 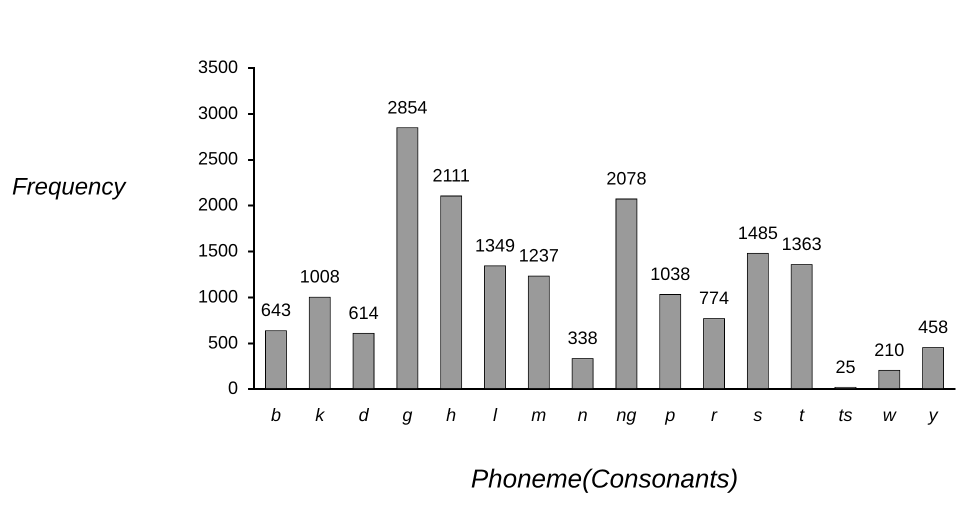 What do you see at coordinates (932, 415) in the screenshot?
I see `x-tick-label: y` at bounding box center [932, 415].